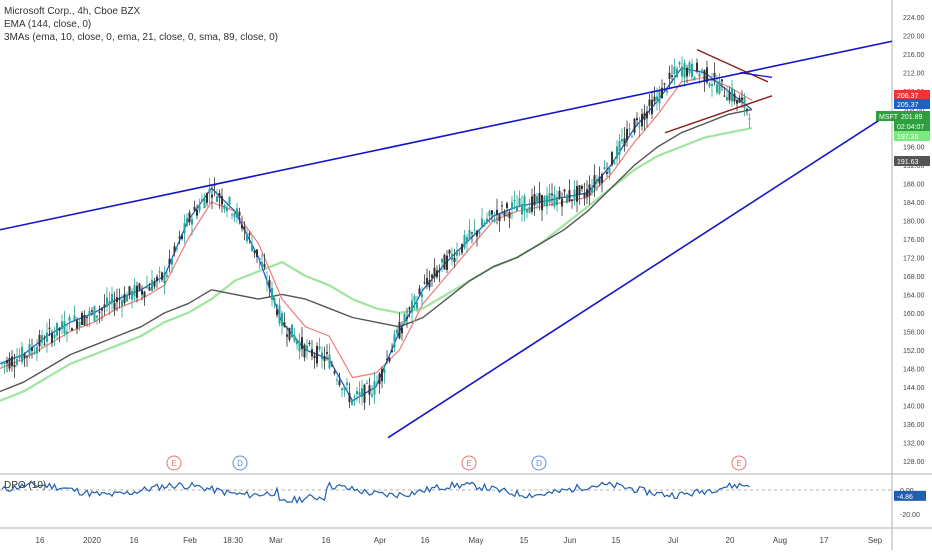 This screenshot has height=555, width=932. What do you see at coordinates (914, 258) in the screenshot?
I see `y-tick-label: 172.00` at bounding box center [914, 258].